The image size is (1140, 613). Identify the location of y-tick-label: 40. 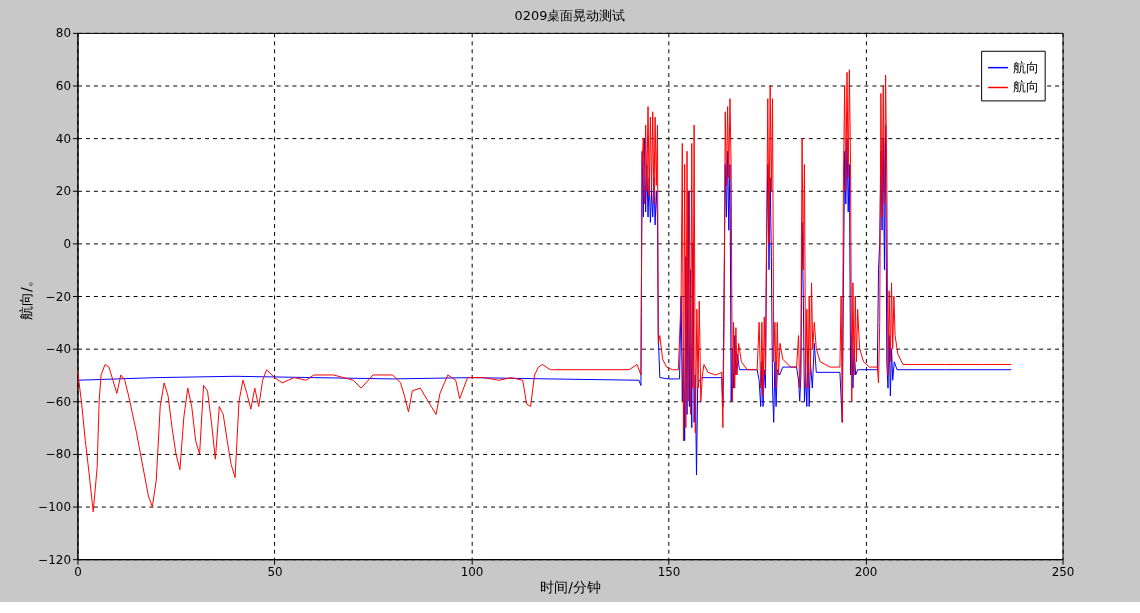
(63, 138).